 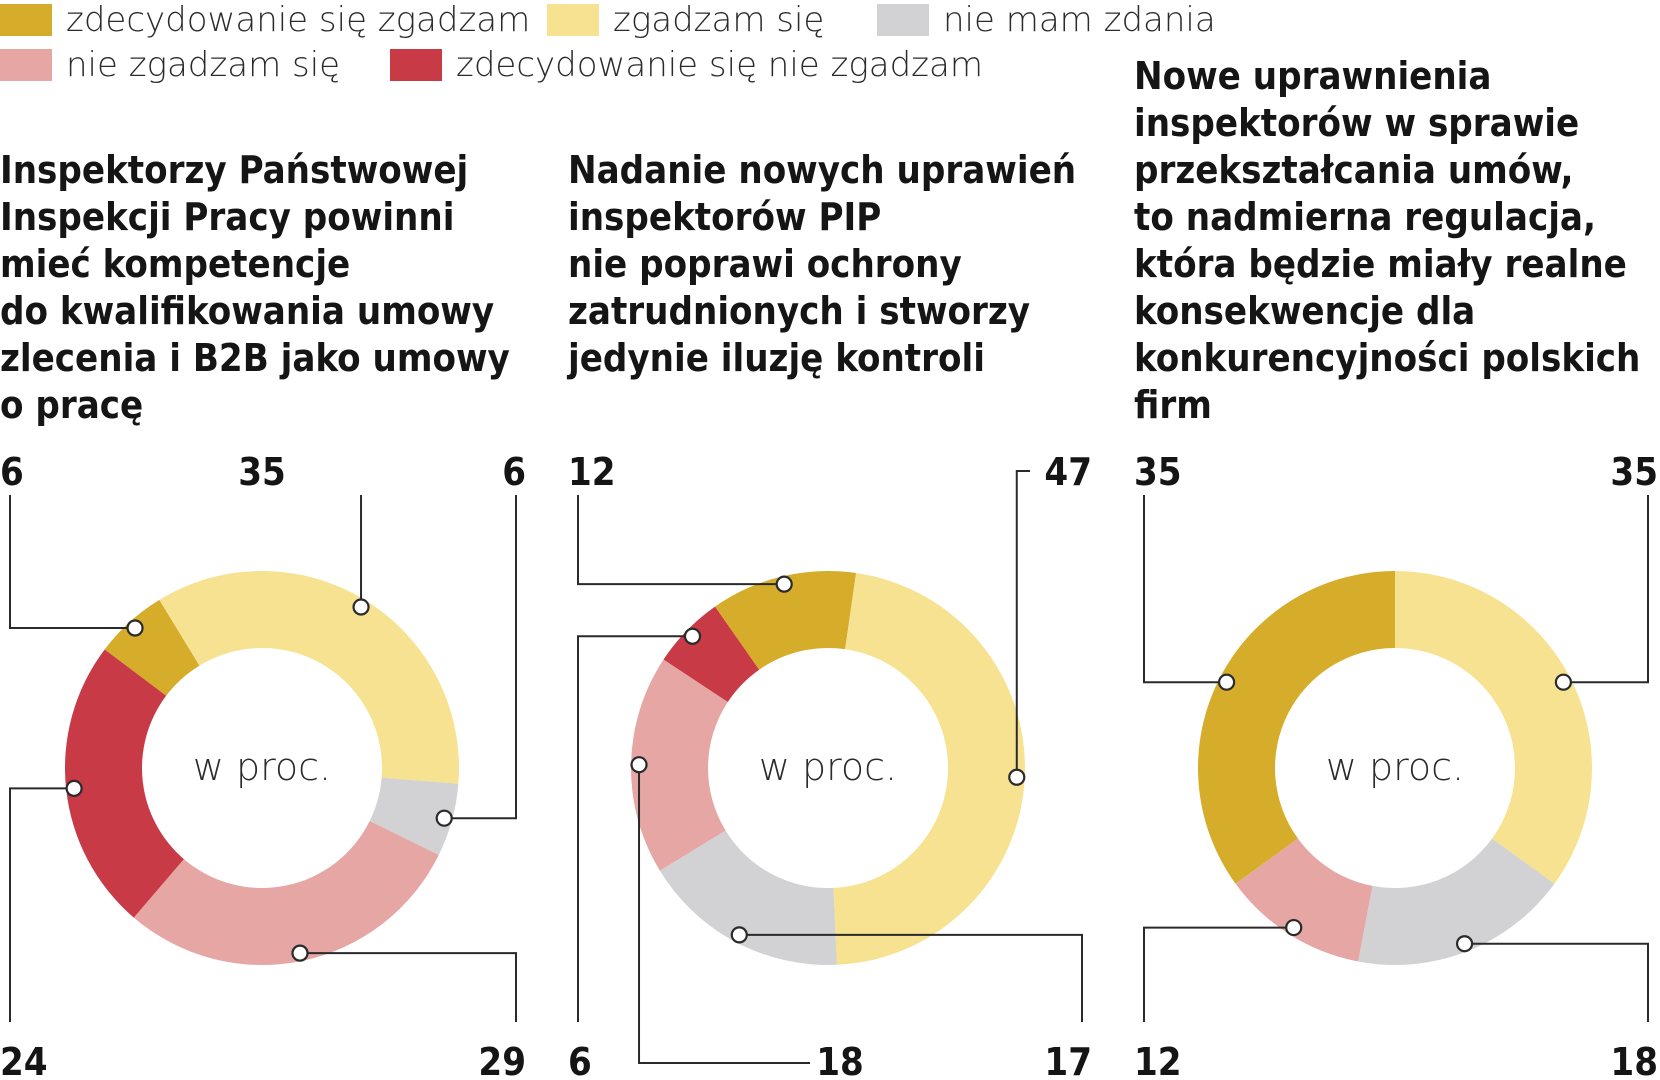 I want to click on slice-zdecydowanie-się-nie-zgadzam, so click(x=124, y=783).